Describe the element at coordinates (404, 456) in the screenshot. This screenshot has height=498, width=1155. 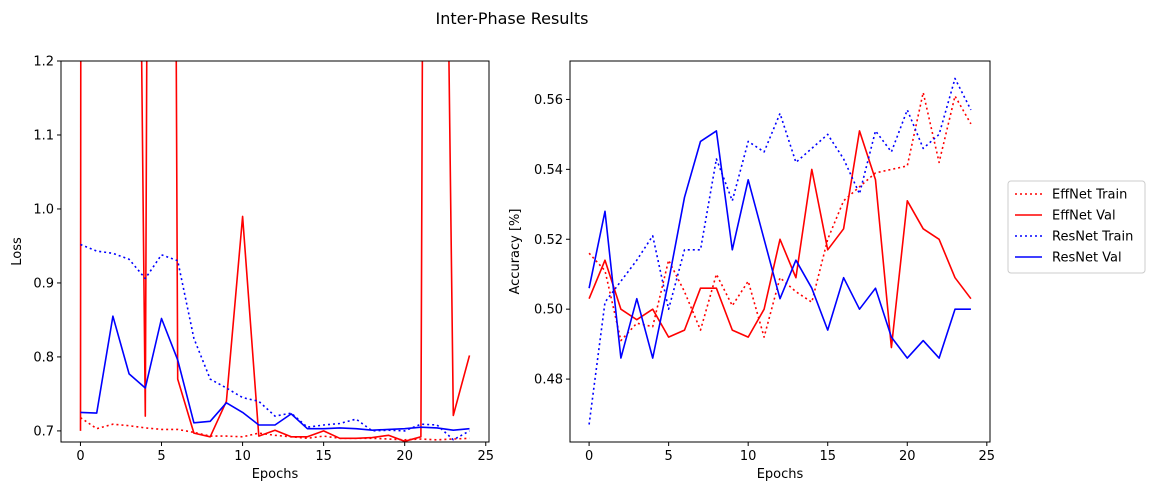
I see `loss-x-tick-label: 20` at that location.